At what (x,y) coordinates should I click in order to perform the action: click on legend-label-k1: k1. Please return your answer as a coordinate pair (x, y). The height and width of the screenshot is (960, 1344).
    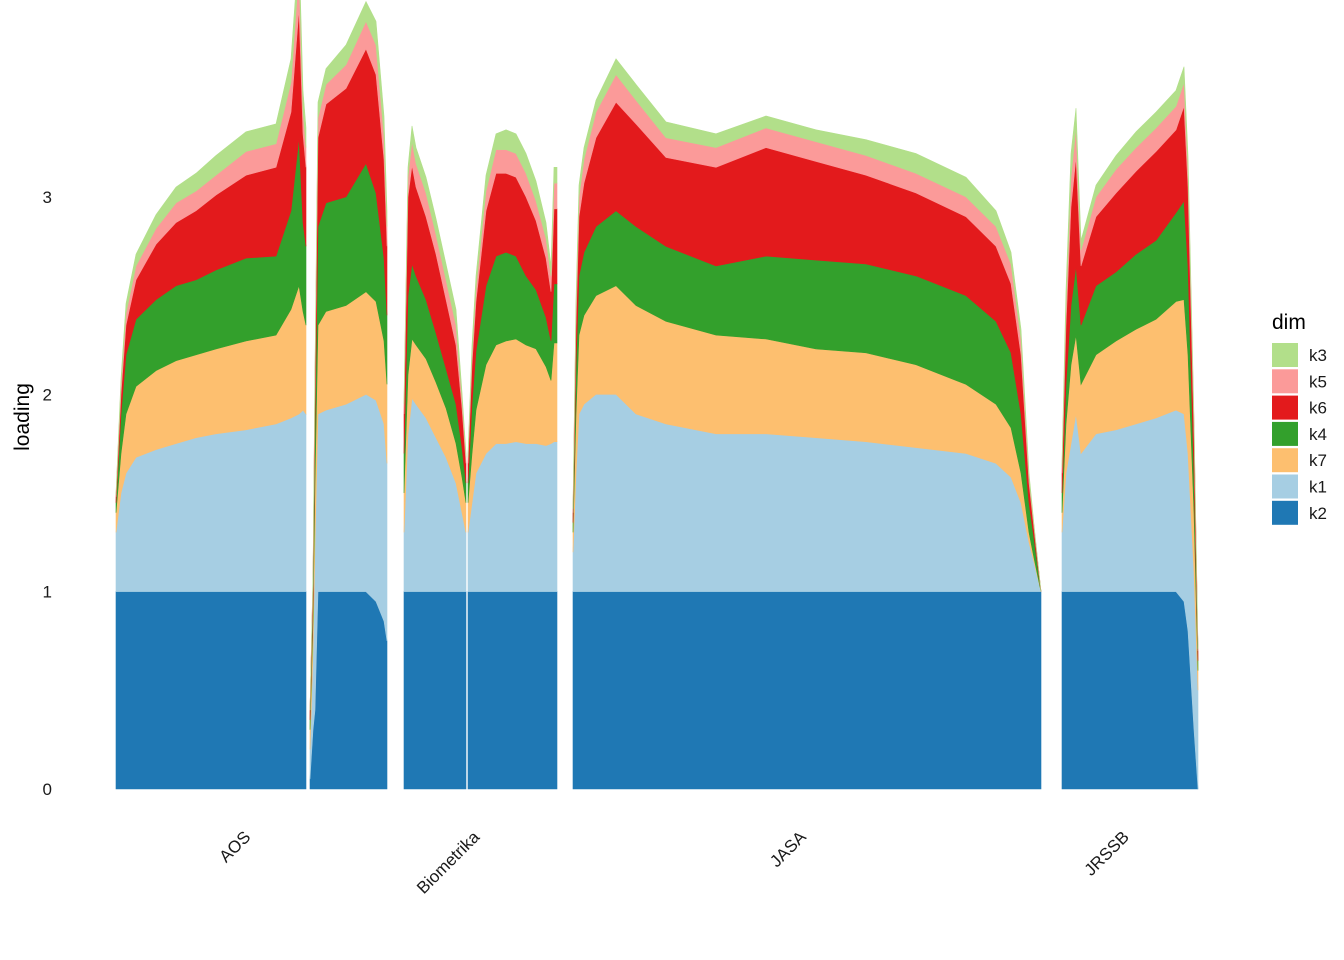
    Looking at the image, I should click on (1318, 487).